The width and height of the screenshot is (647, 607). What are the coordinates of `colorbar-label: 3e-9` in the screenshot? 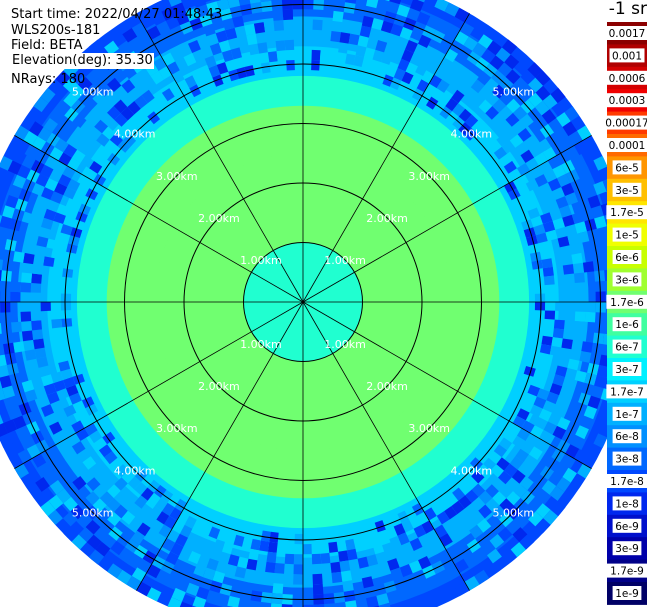 It's located at (627, 549).